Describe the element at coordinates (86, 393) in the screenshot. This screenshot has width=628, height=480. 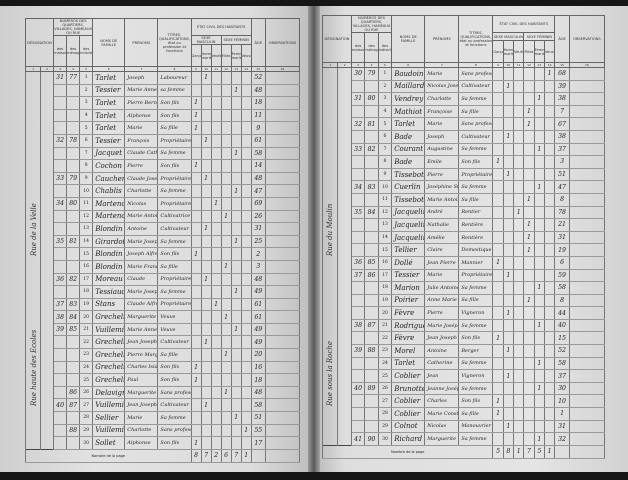
I see `individual-number: 26` at that location.